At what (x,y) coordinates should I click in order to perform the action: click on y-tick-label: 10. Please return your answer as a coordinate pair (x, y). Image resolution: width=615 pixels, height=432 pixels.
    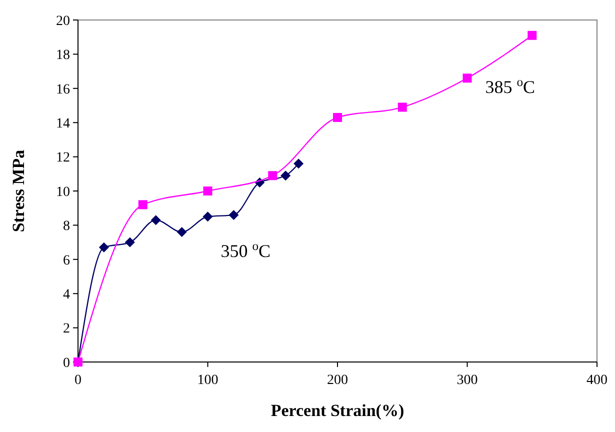
    Looking at the image, I should click on (63, 192).